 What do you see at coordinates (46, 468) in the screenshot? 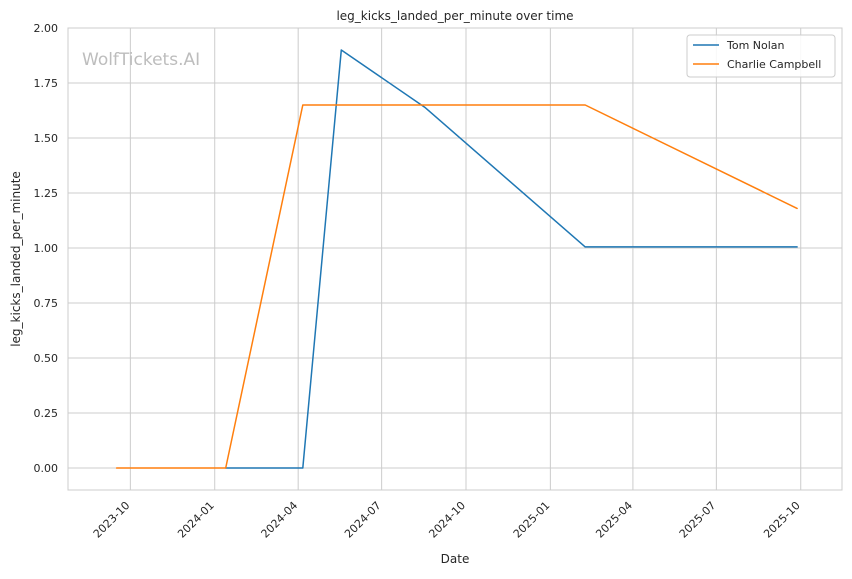
I see `y-tick-label: 0.00` at bounding box center [46, 468].